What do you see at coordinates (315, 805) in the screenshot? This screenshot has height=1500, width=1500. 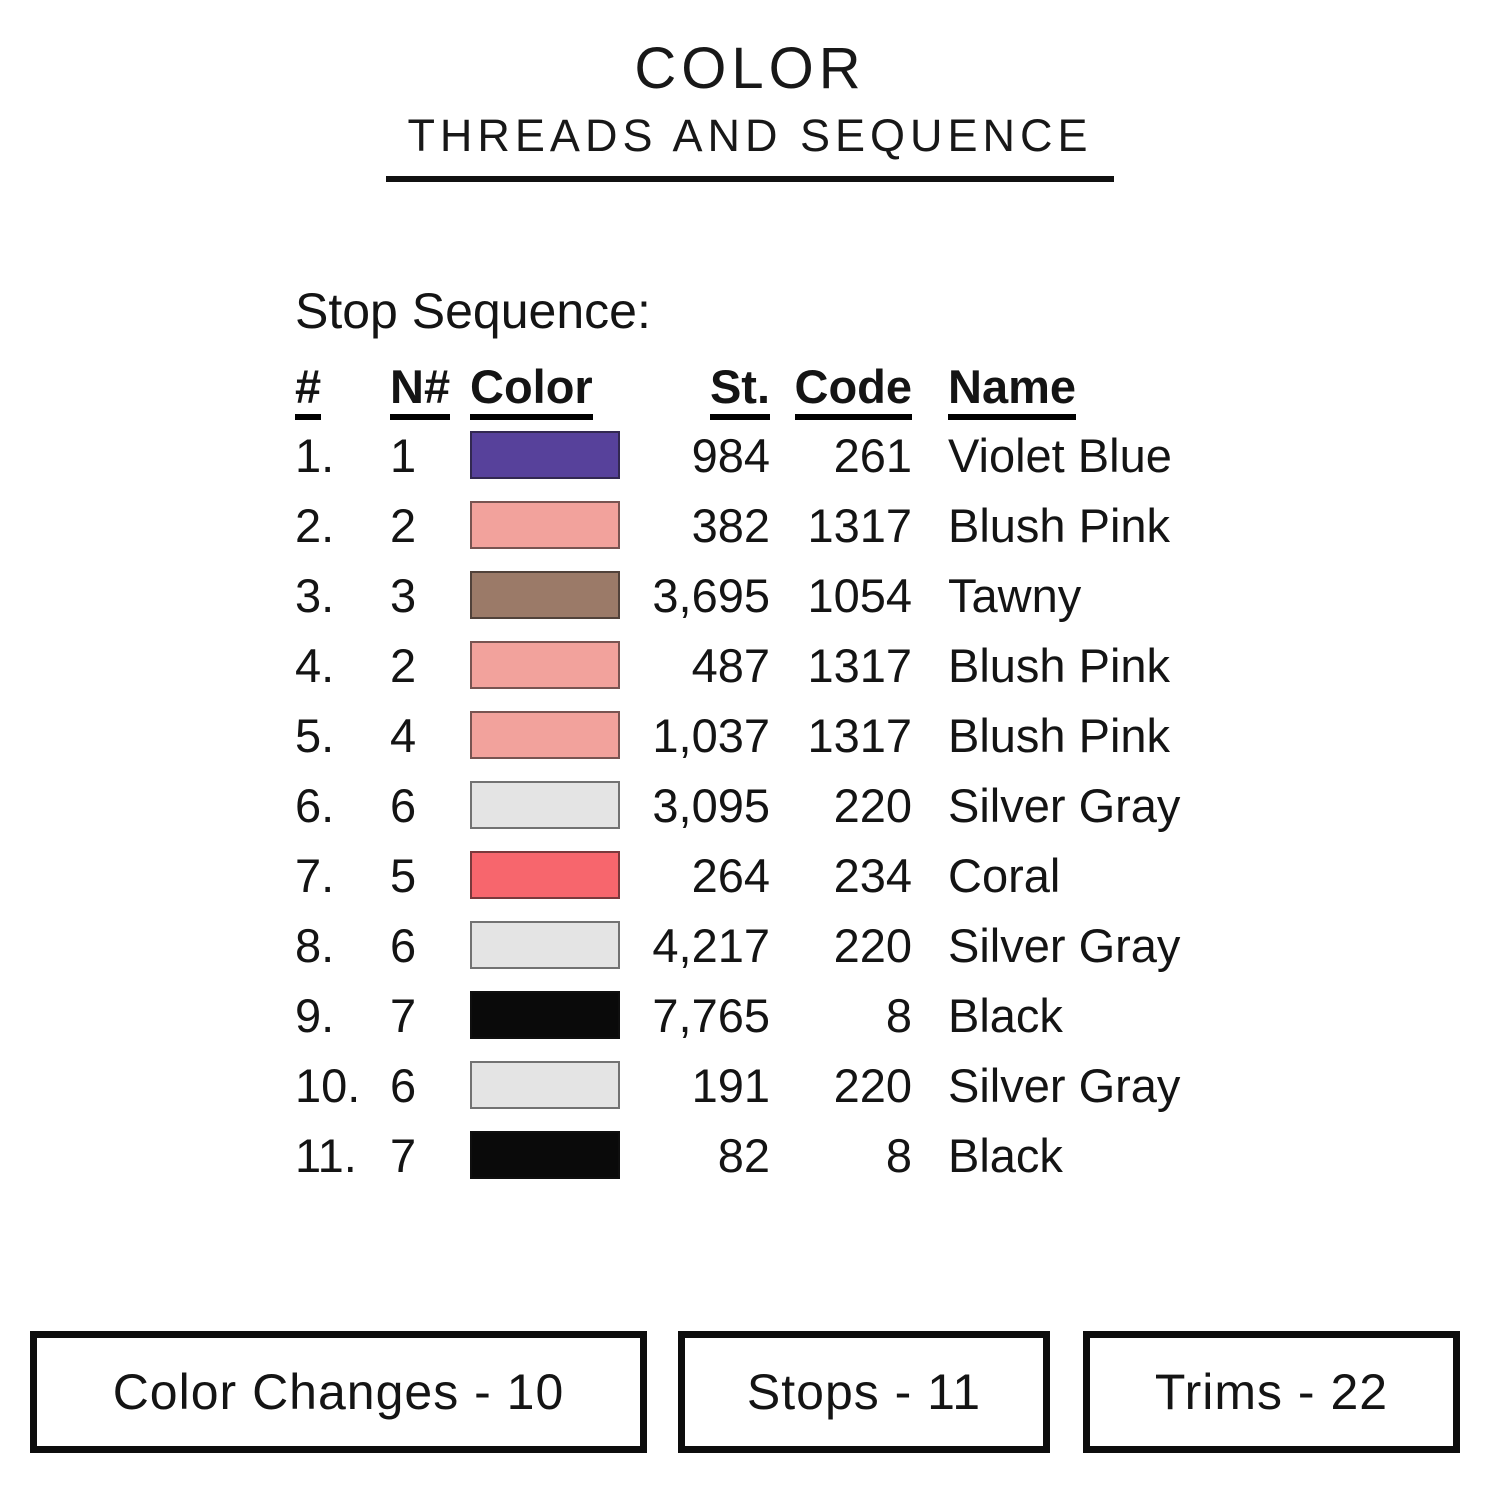 I see `row-number: 6.` at bounding box center [315, 805].